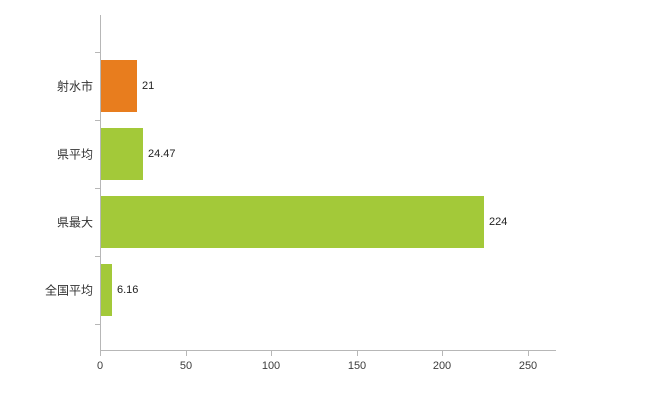  I want to click on x-tick-label: 0, so click(100, 366).